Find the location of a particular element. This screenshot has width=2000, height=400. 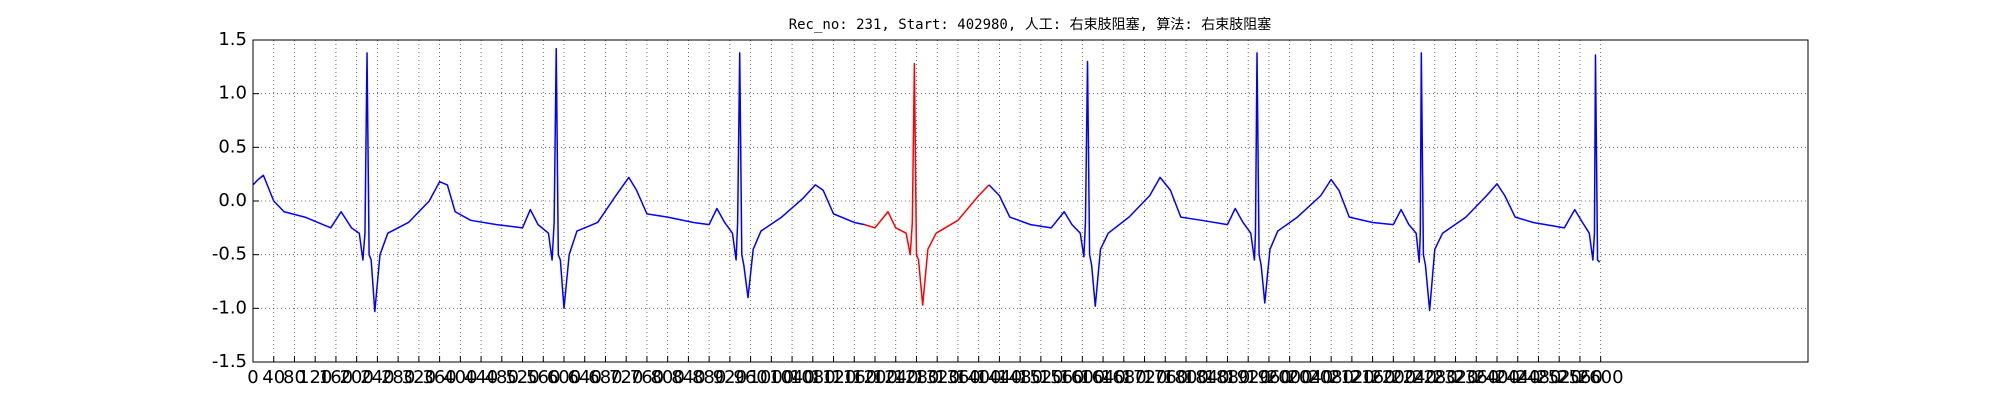

x-tick-label: 1000 is located at coordinates (771, 377).